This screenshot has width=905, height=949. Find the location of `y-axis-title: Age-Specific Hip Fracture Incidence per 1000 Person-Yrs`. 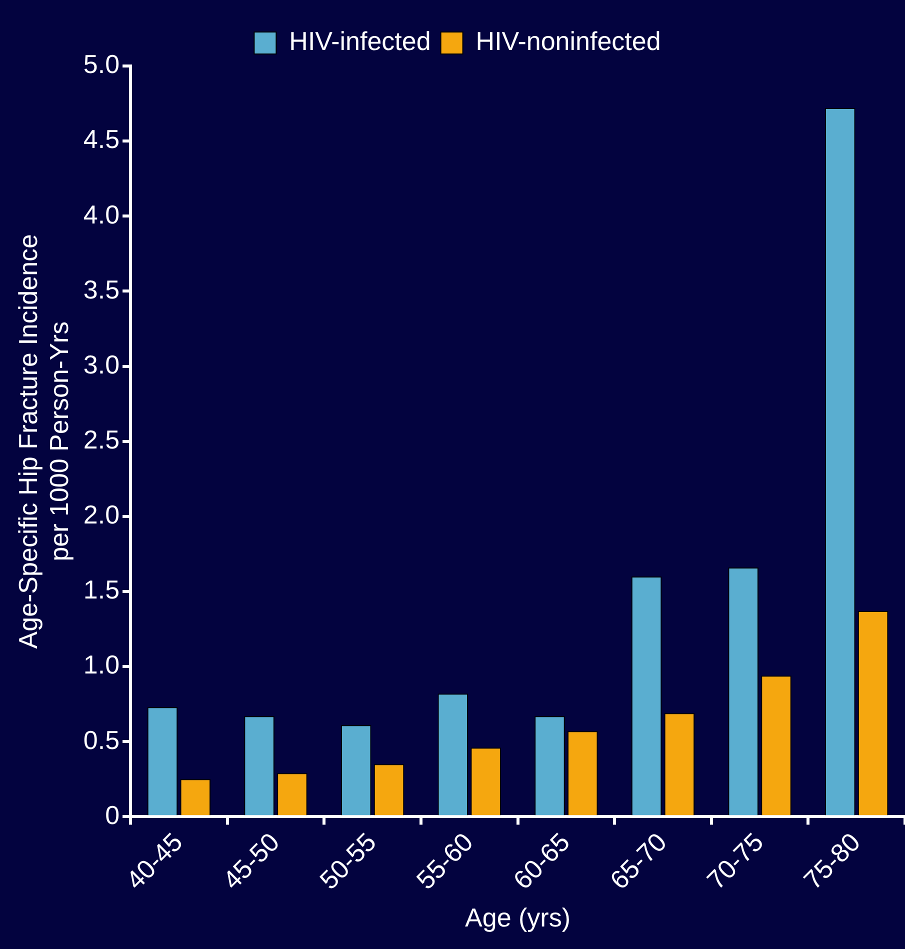

y-axis-title: Age-Specific Hip Fracture Incidence per 1000 Person-Yrs is located at coordinates (43, 441).